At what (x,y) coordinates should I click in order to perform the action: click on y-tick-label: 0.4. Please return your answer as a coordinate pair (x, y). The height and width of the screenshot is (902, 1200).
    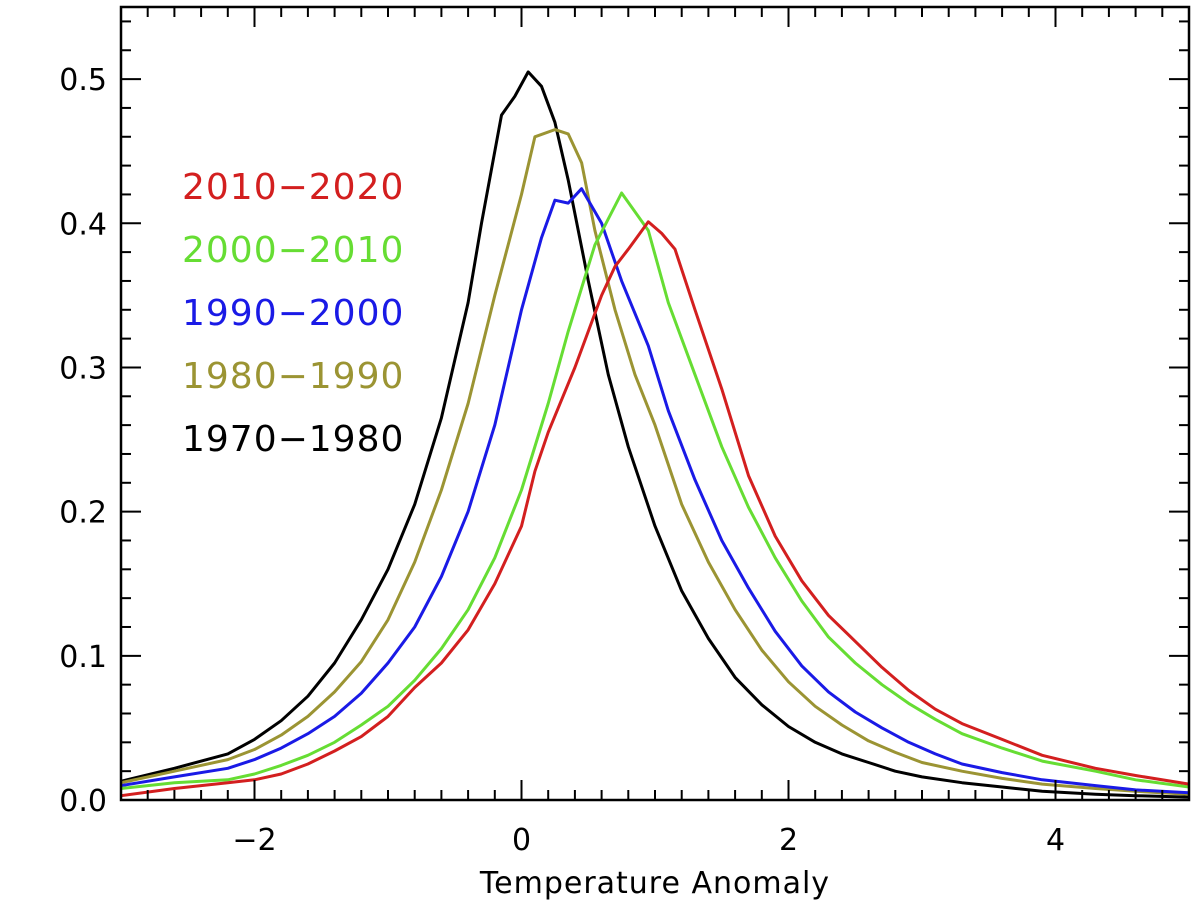
    Looking at the image, I should click on (83, 224).